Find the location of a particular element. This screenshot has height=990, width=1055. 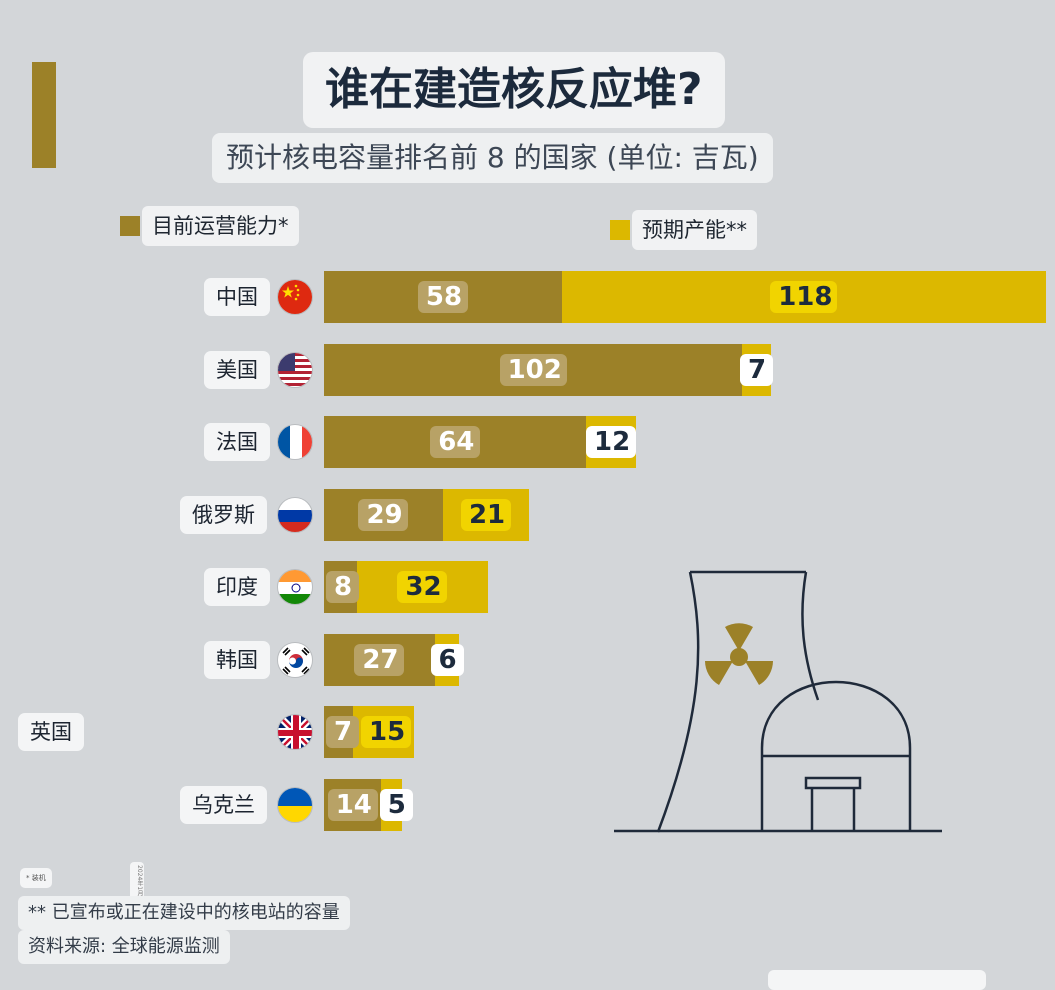

value-current-0: 58 is located at coordinates (442, 297).